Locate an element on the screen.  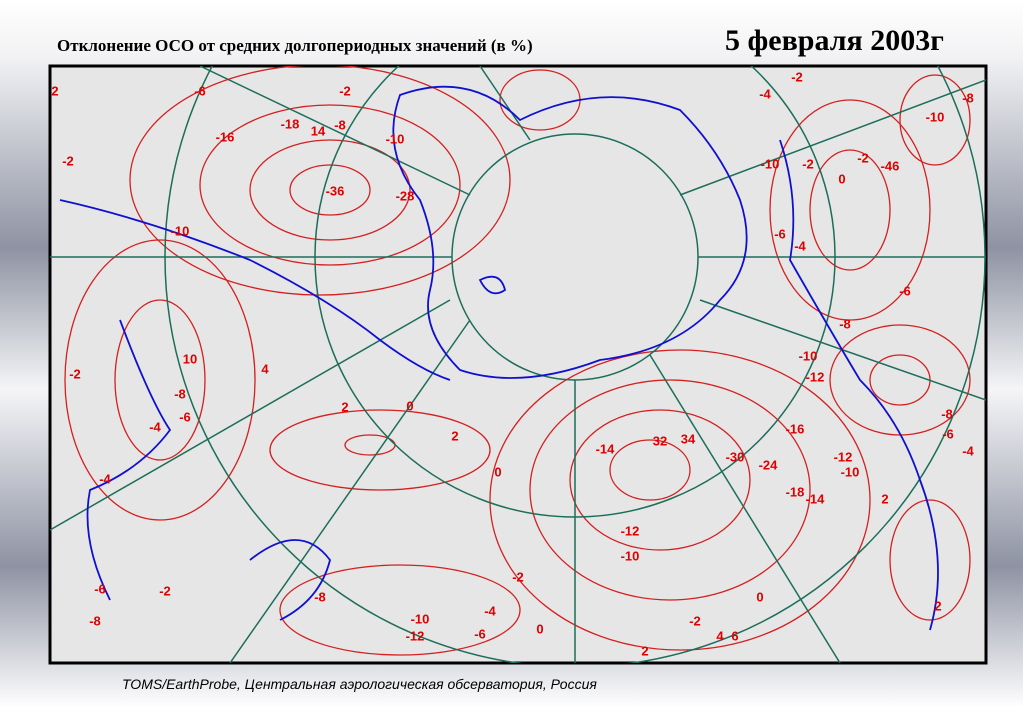
contour-label: 10 is located at coordinates (190, 358).